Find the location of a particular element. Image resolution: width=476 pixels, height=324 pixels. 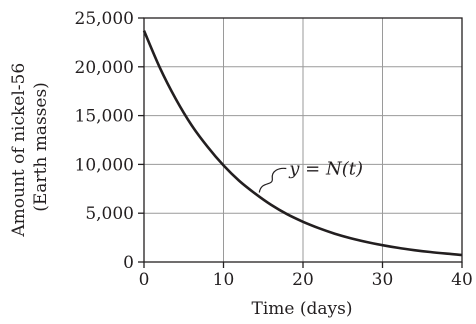

annotation-leader is located at coordinates (272, 180).